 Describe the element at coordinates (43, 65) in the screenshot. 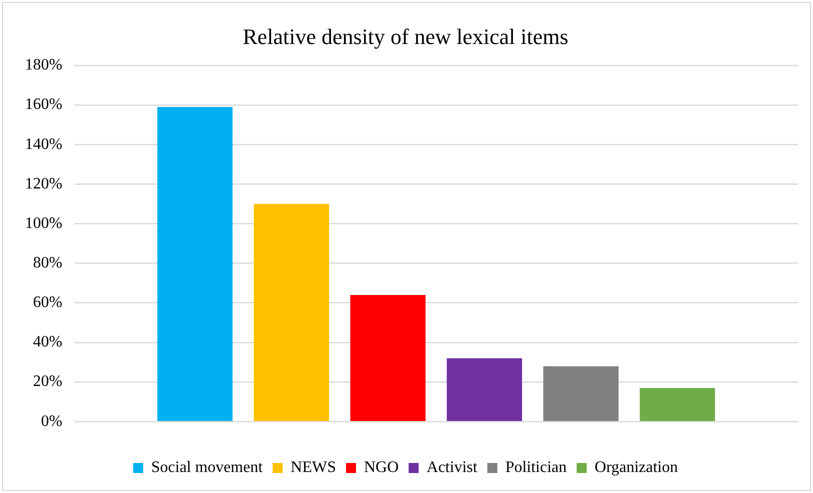

I see `y-tick-label: 180%` at that location.